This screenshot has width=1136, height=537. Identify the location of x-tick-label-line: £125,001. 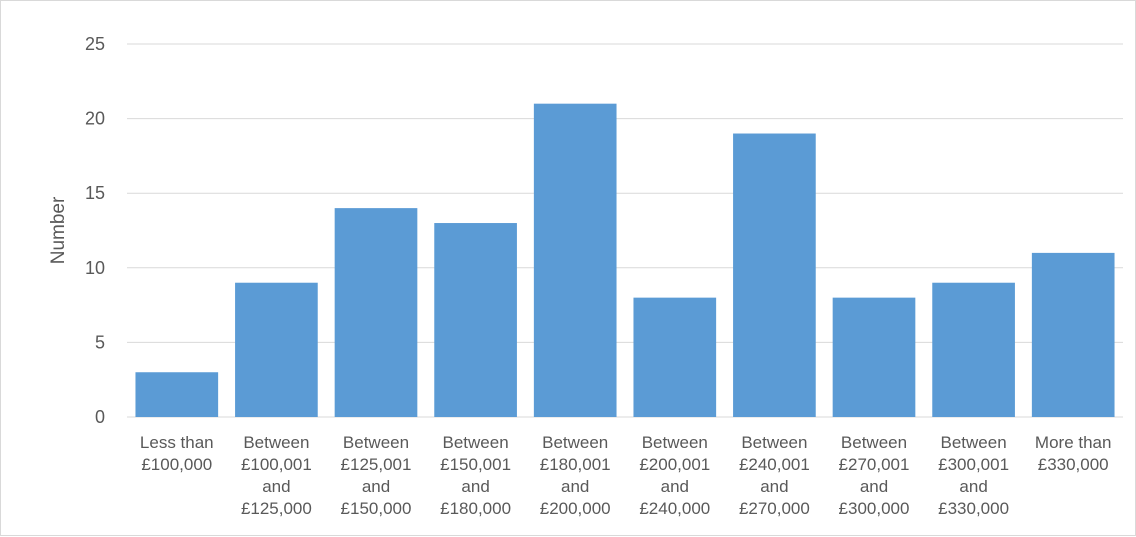
(376, 464).